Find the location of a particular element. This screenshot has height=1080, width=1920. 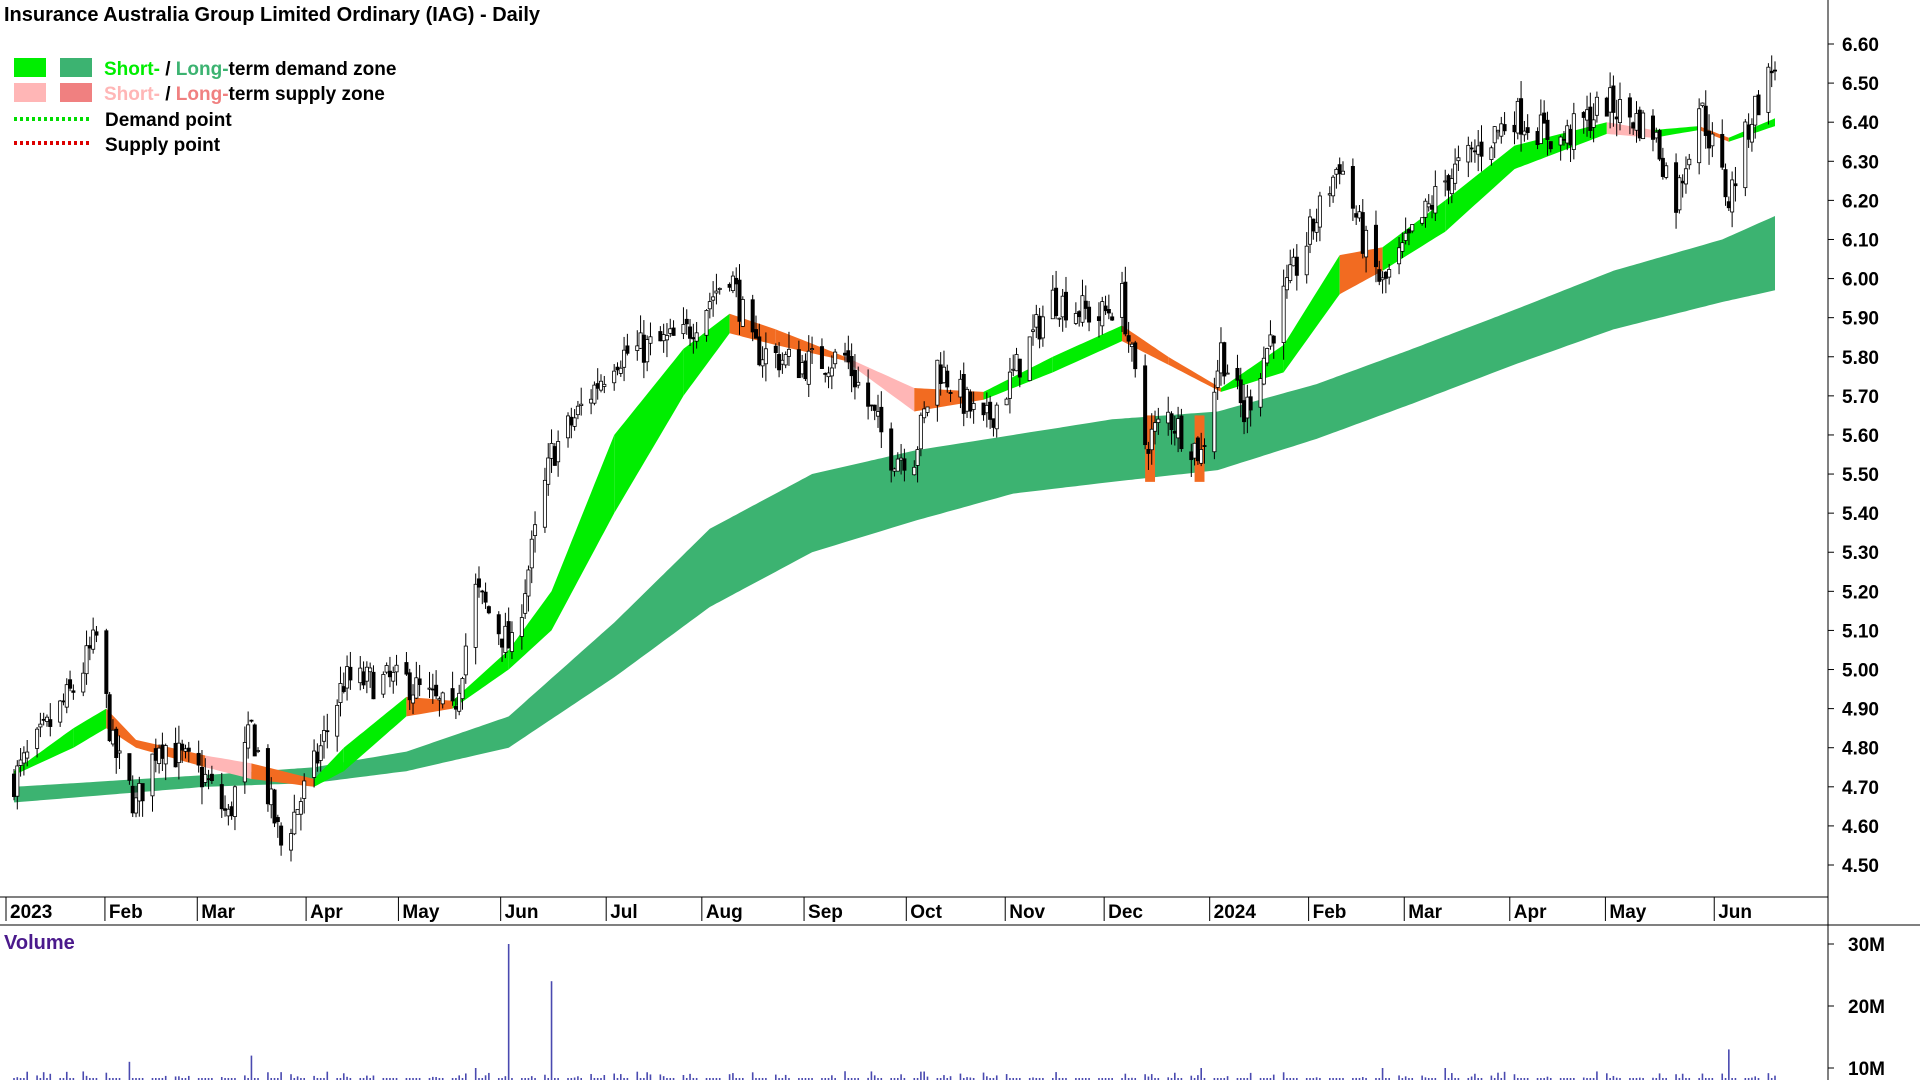

price-tick-label: 5.20 is located at coordinates (1860, 592).